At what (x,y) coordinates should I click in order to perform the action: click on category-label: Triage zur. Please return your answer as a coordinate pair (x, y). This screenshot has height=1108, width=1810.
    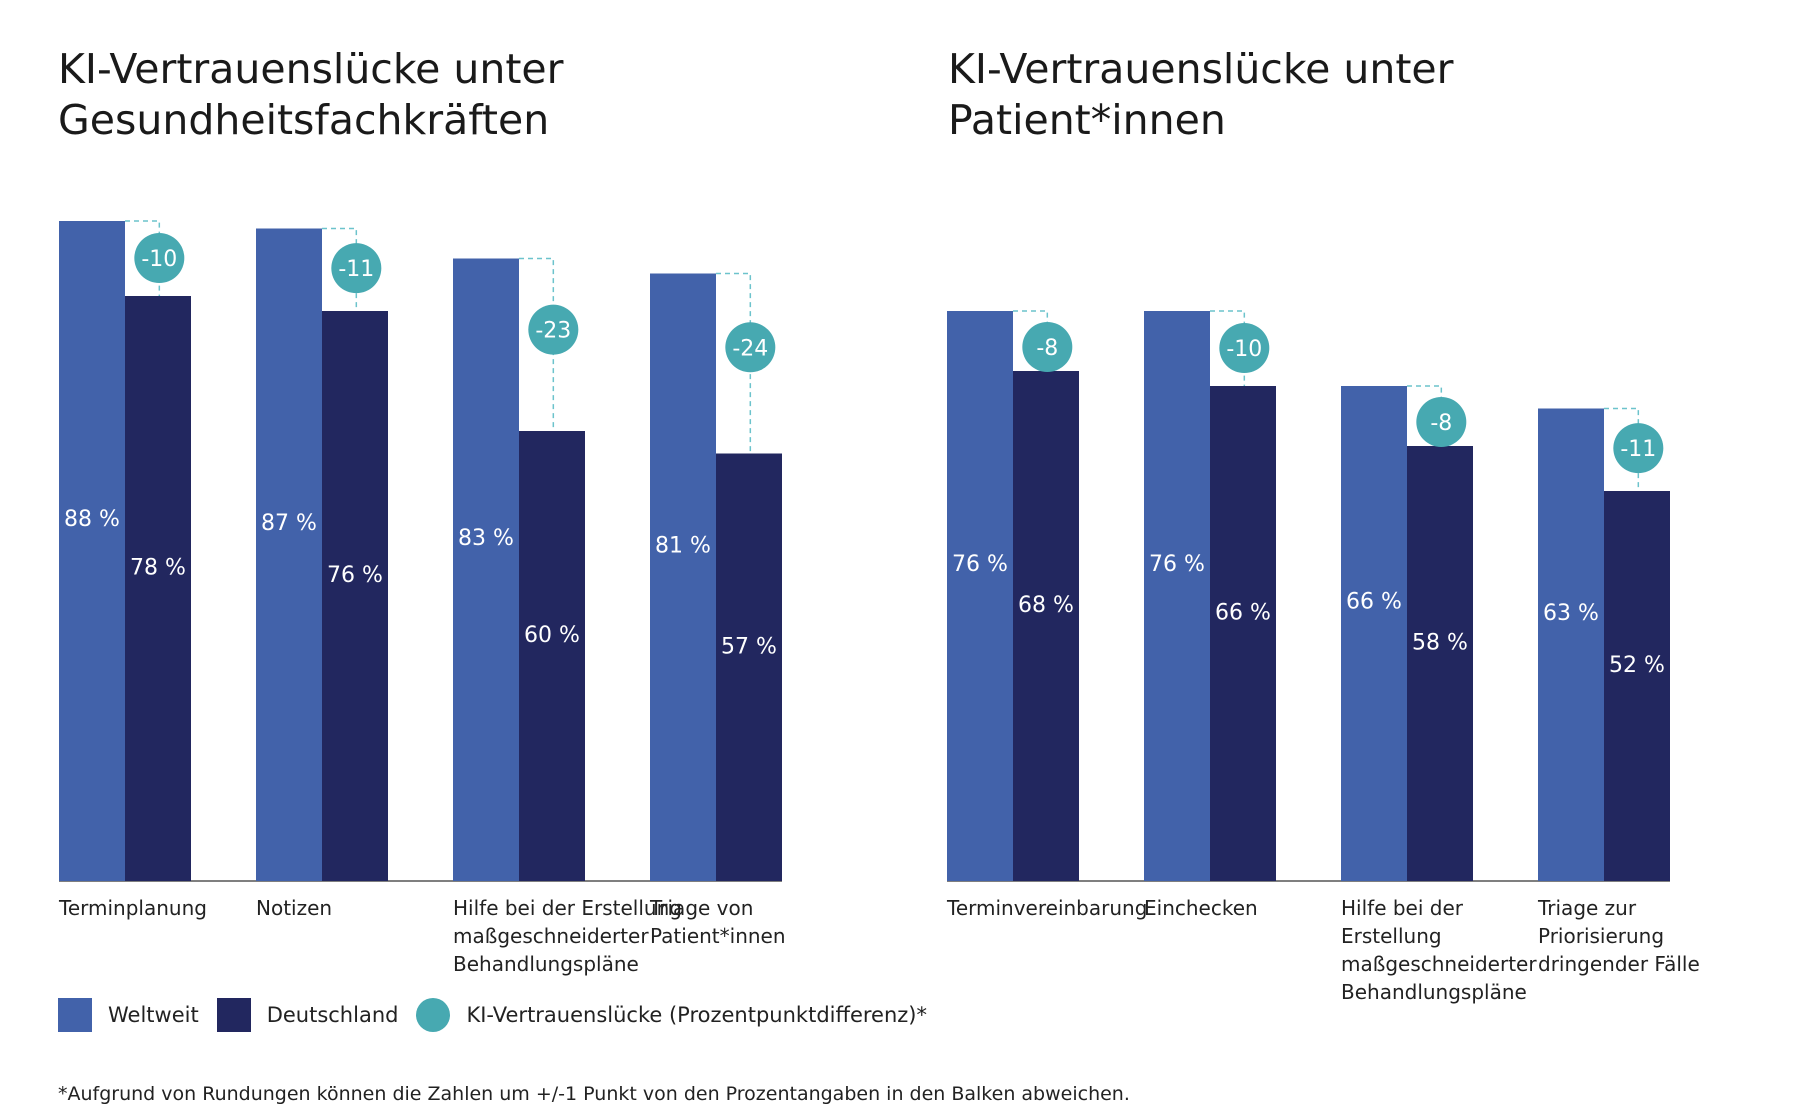
    Looking at the image, I should click on (1587, 908).